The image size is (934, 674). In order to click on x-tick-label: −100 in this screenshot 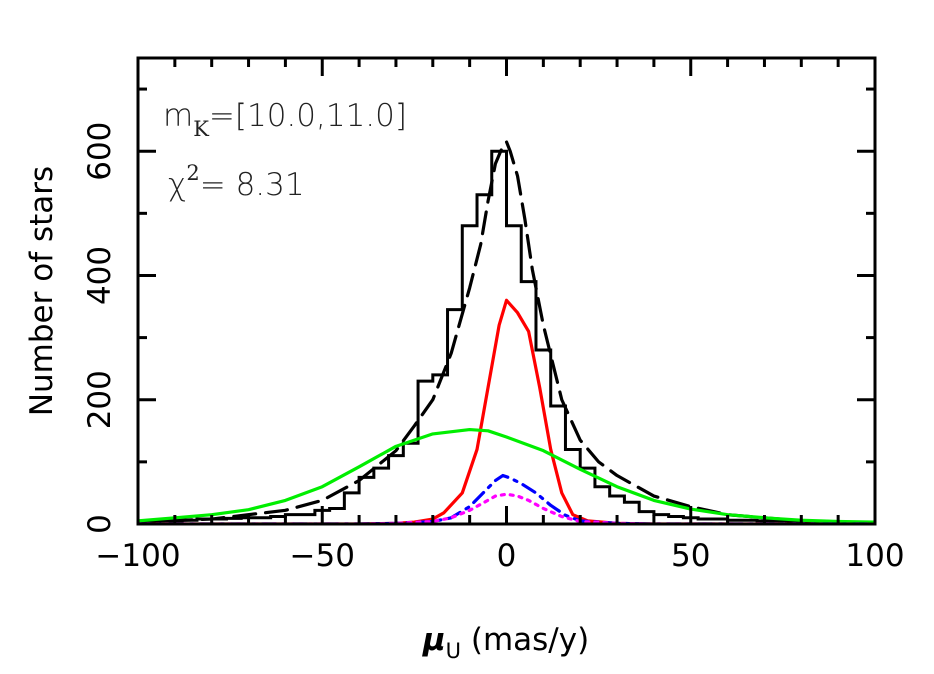, I will do `click(137, 556)`.